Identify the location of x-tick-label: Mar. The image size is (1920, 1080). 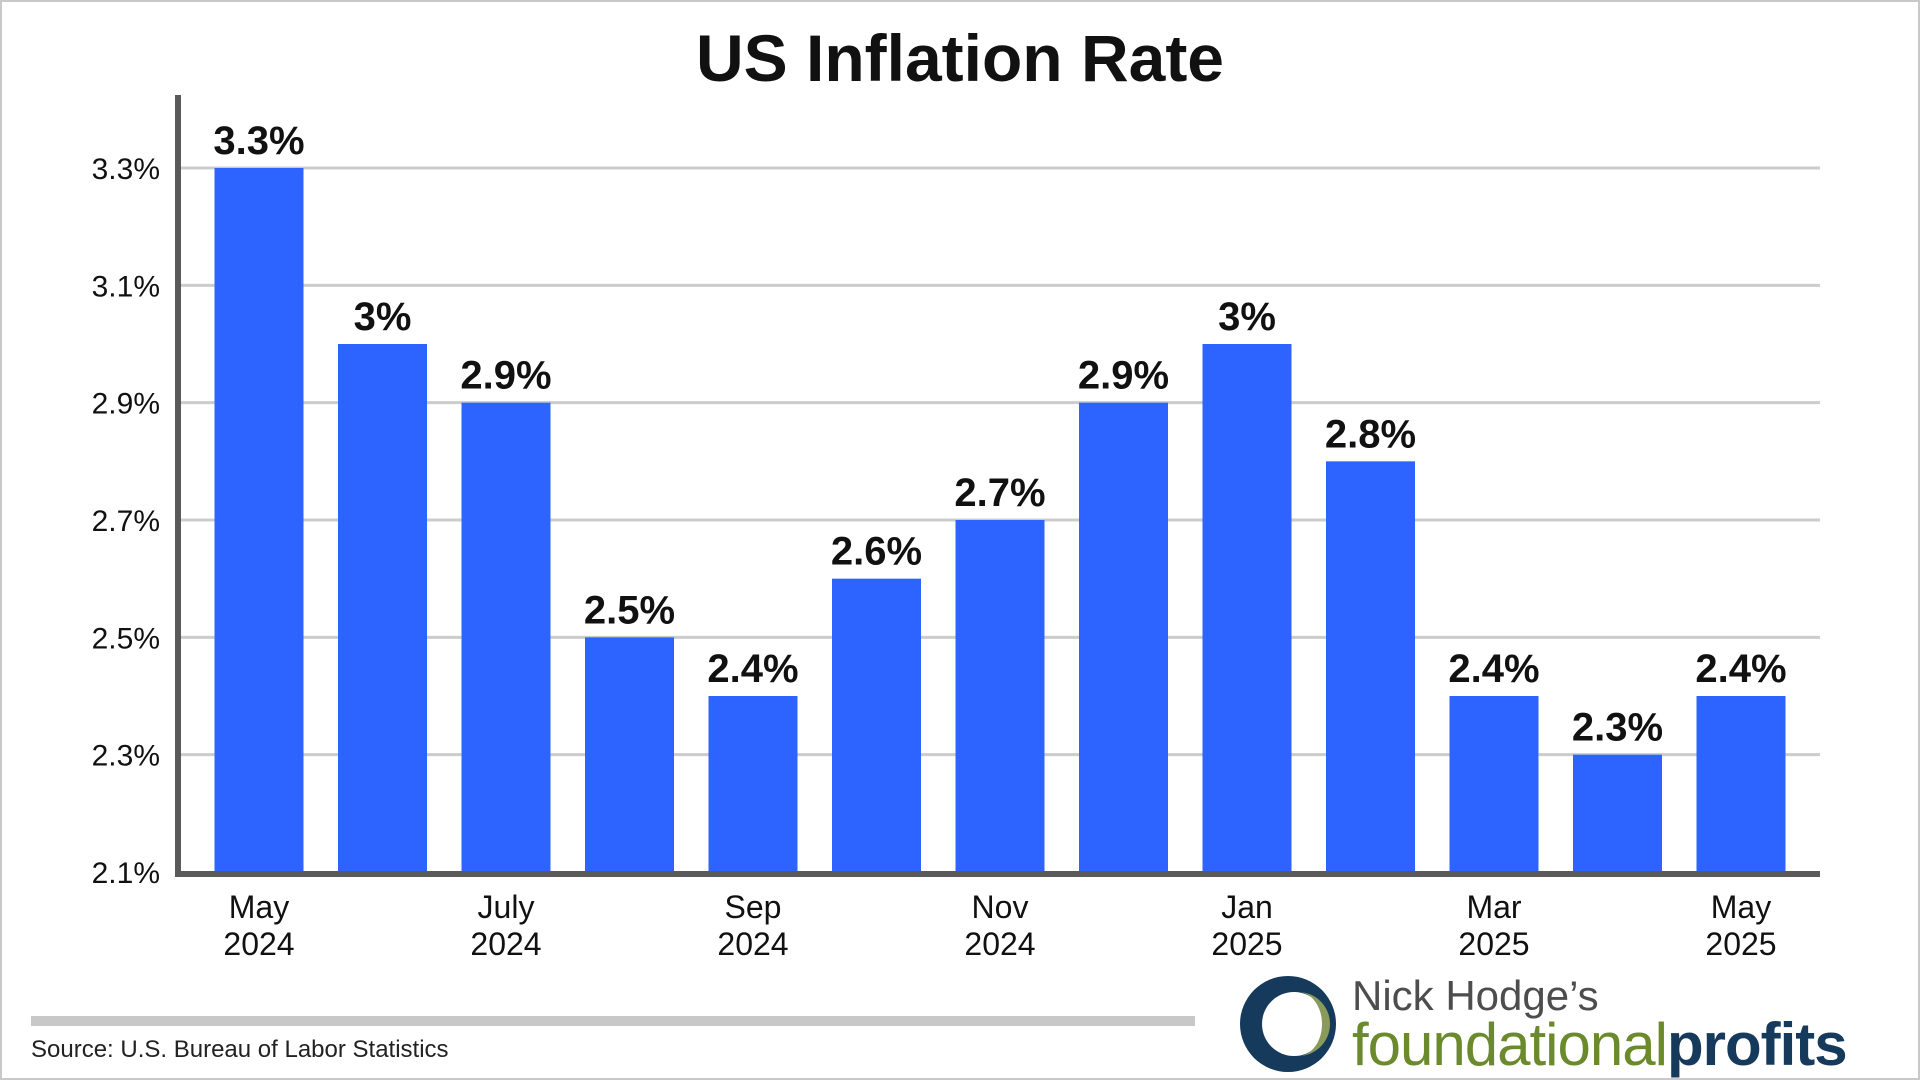
(1493, 907).